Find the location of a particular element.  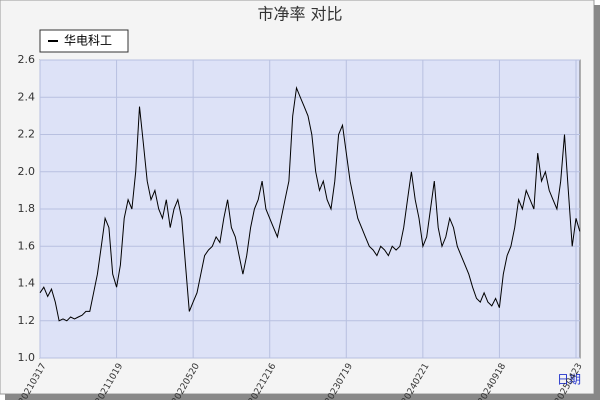

y-tick-label: 1.2 is located at coordinates (27, 320).